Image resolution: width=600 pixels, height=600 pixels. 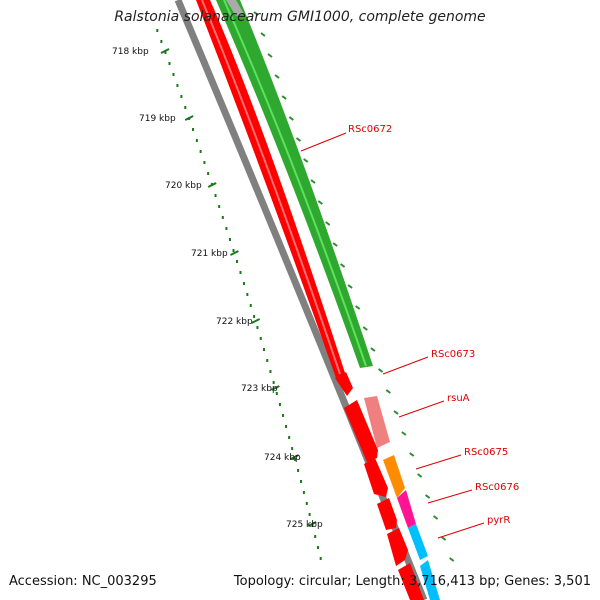 I want to click on gene-feature-RSc0672-highlight, so click(x=295, y=183).